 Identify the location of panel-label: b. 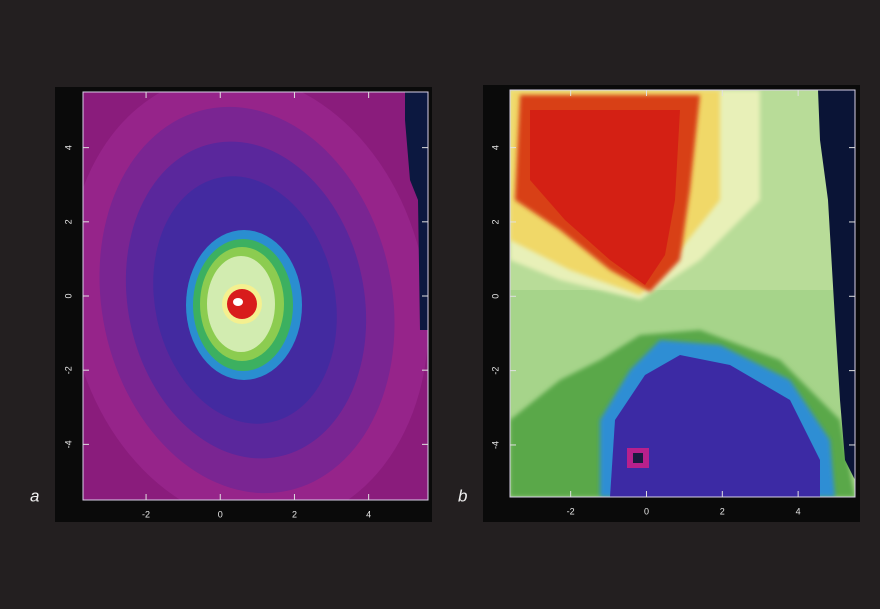
(462, 495).